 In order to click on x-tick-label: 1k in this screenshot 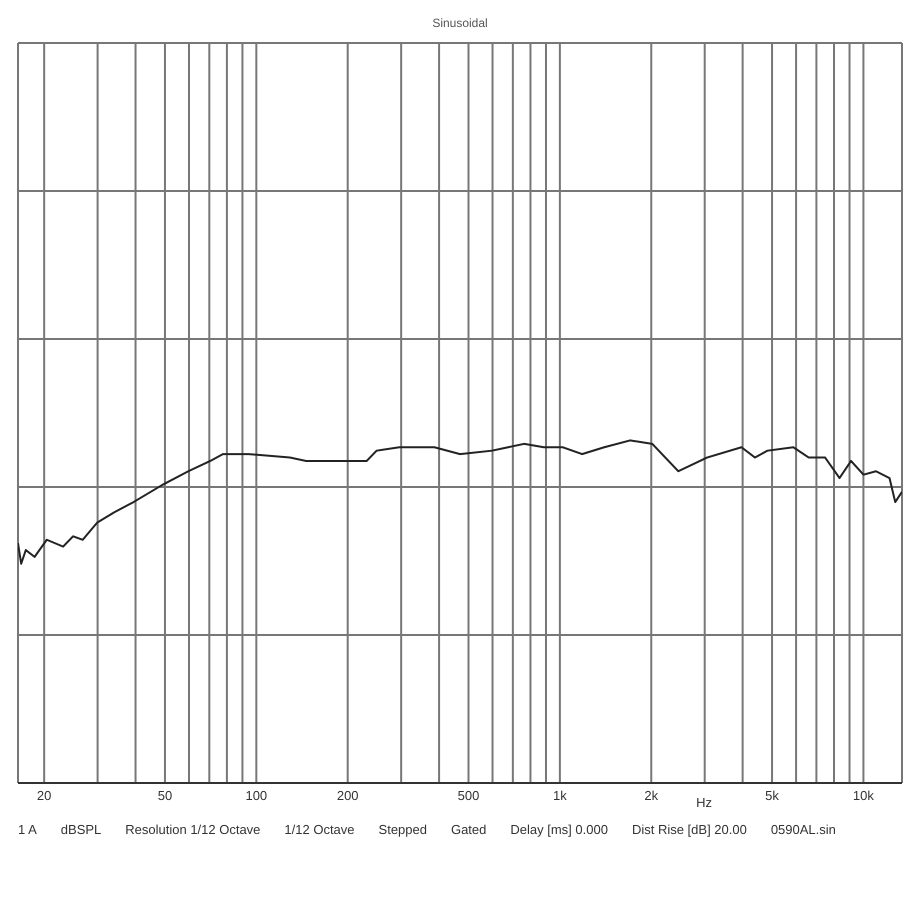, I will do `click(560, 796)`.